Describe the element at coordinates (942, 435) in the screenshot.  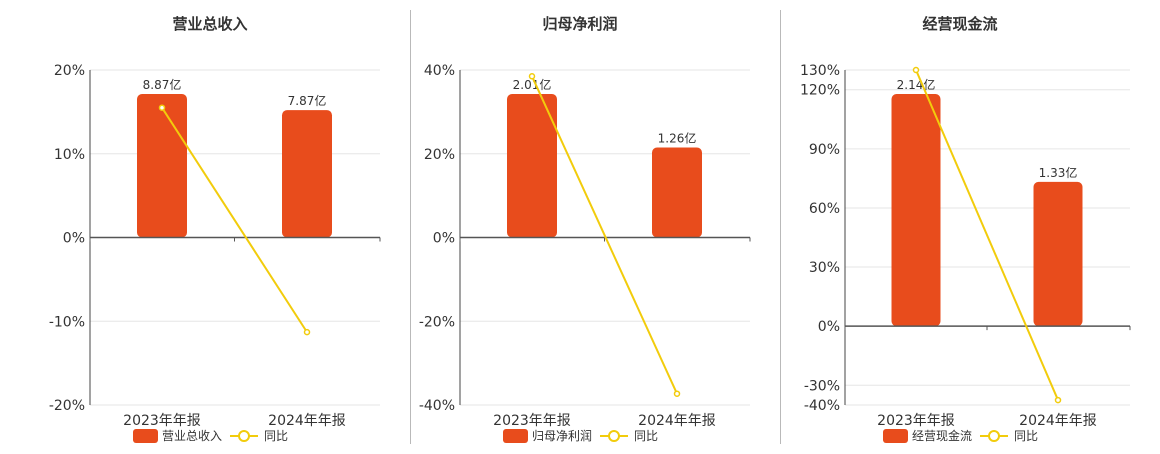
I see `legend-bar-label: 经营现金流` at that location.